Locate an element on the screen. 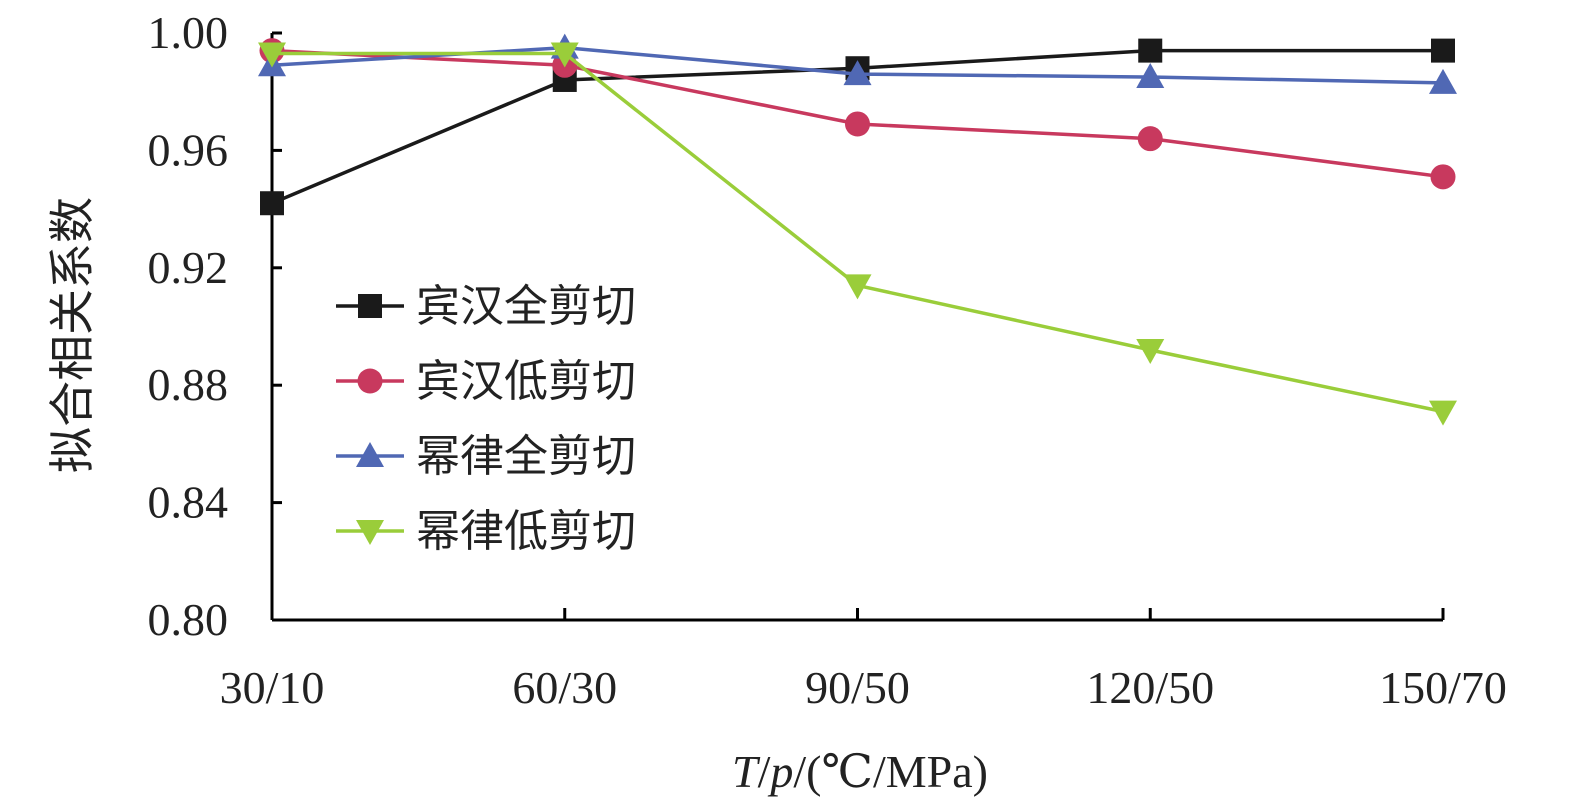 The height and width of the screenshot is (811, 1575). legend-item: 宾汉低剪切 is located at coordinates (486, 381).